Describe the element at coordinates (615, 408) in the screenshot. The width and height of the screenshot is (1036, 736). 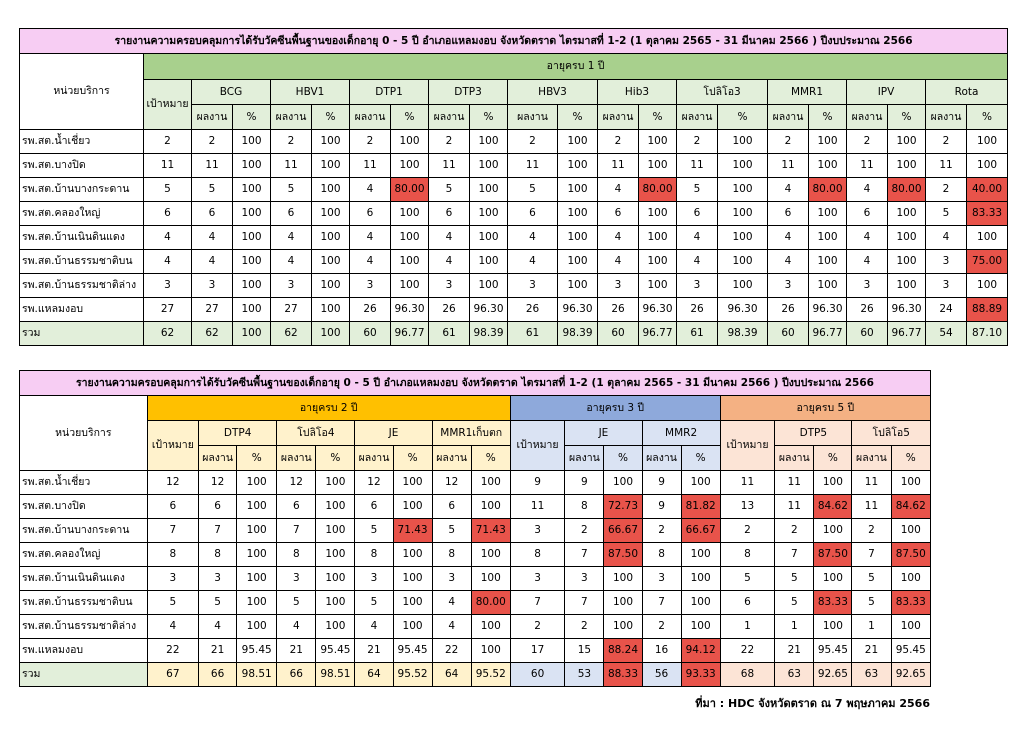
I see `age3-header: อายุครบ 3 ปี` at that location.